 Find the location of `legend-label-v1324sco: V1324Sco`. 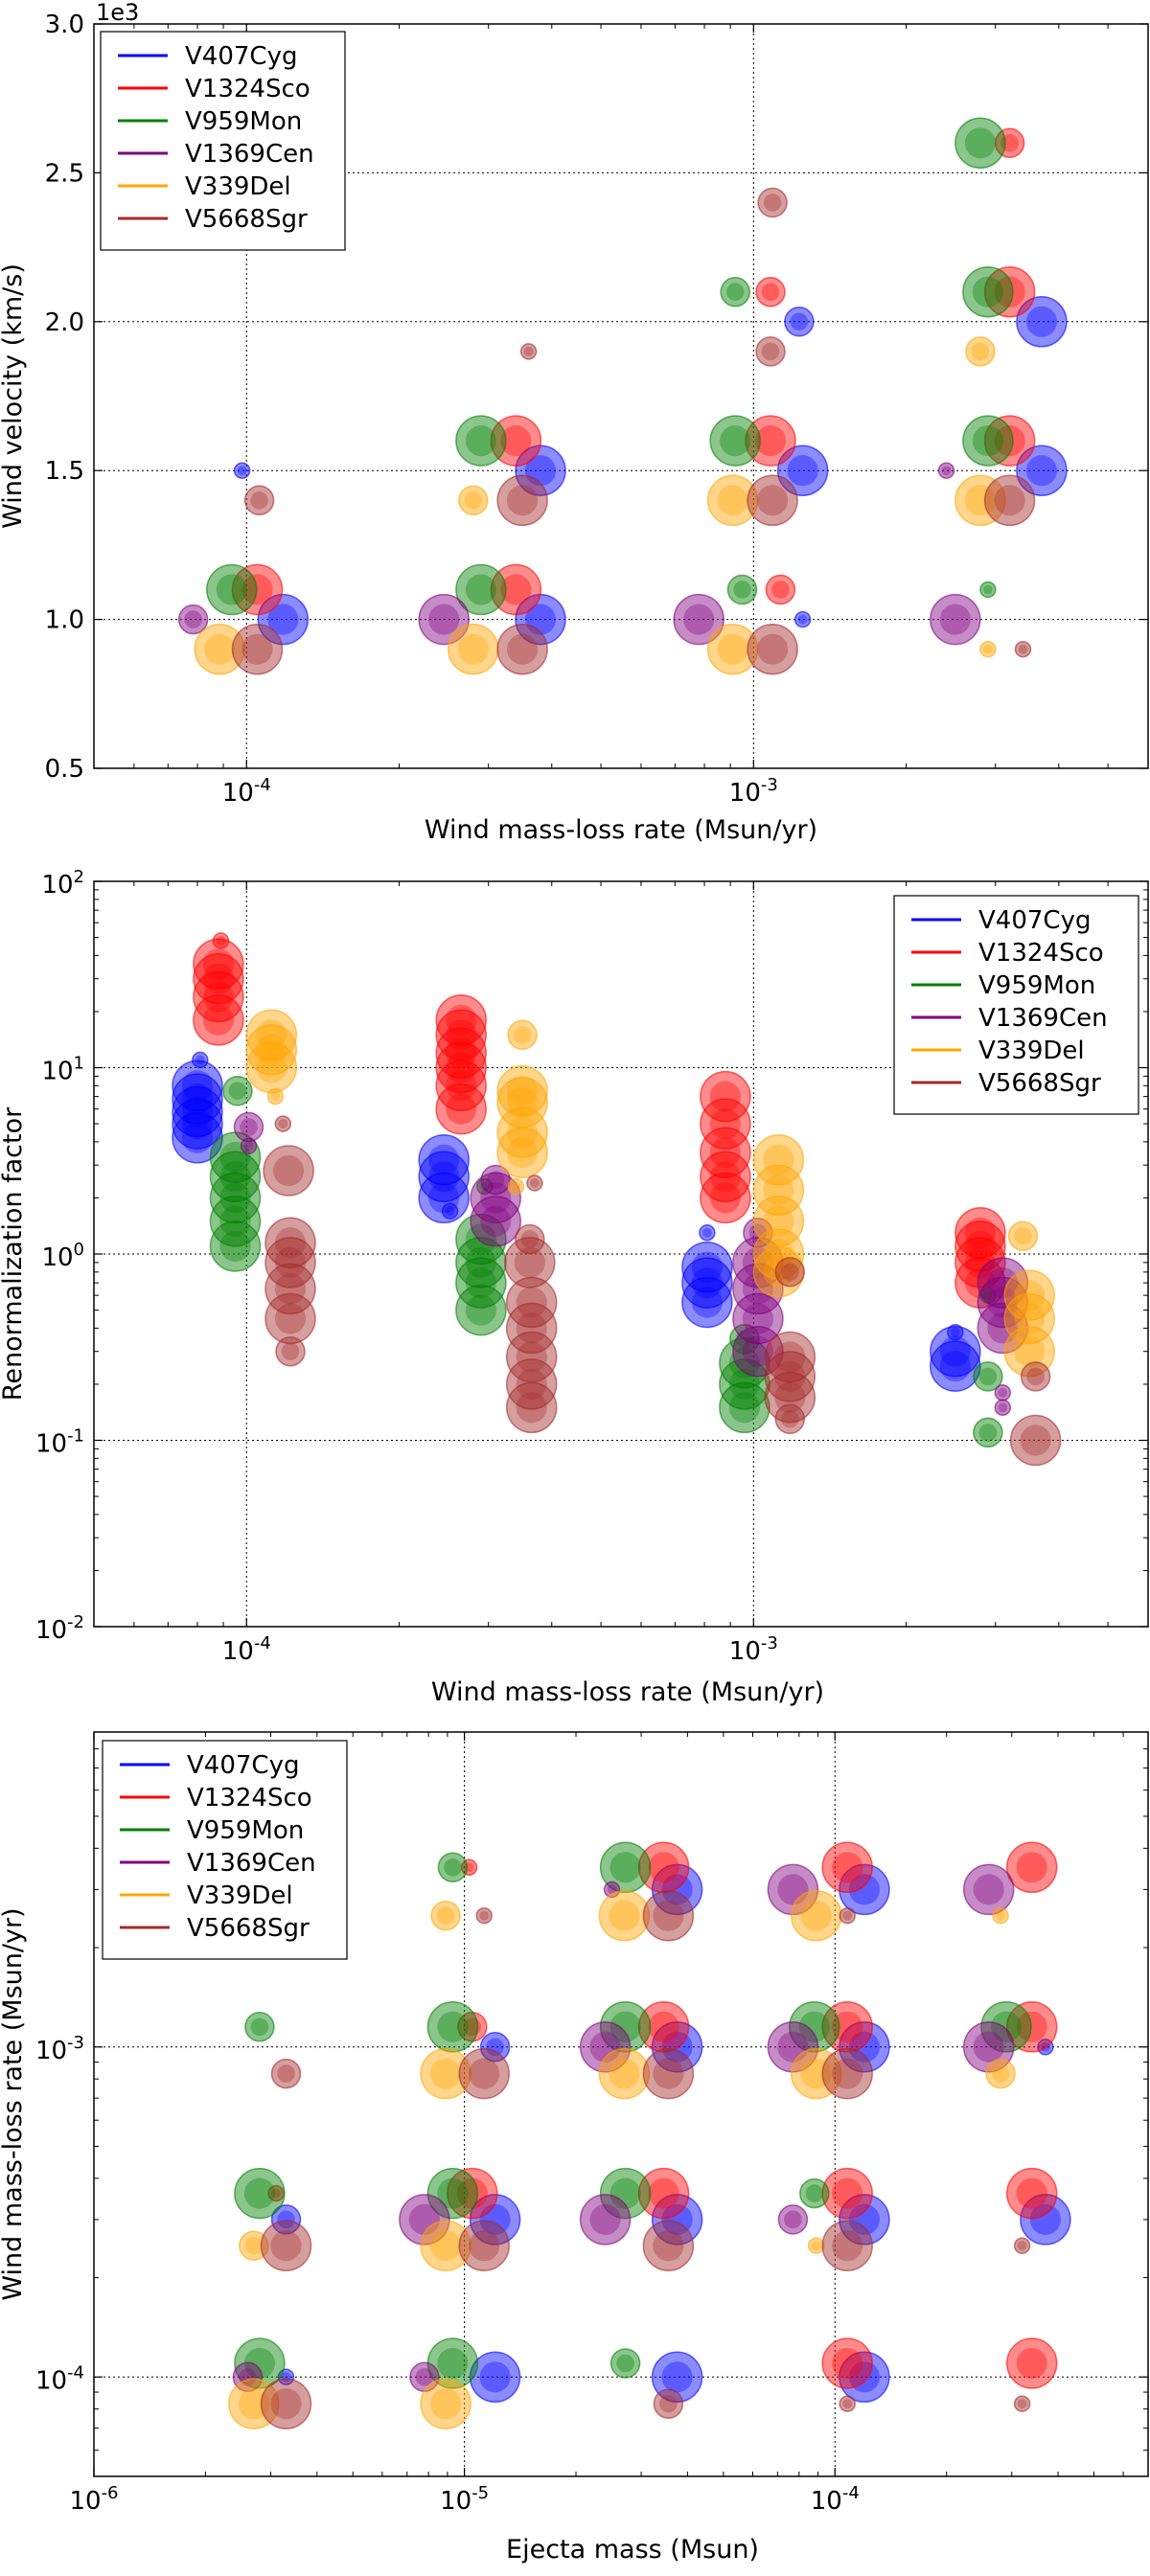

legend-label-v1324sco: V1324Sco is located at coordinates (1041, 953).